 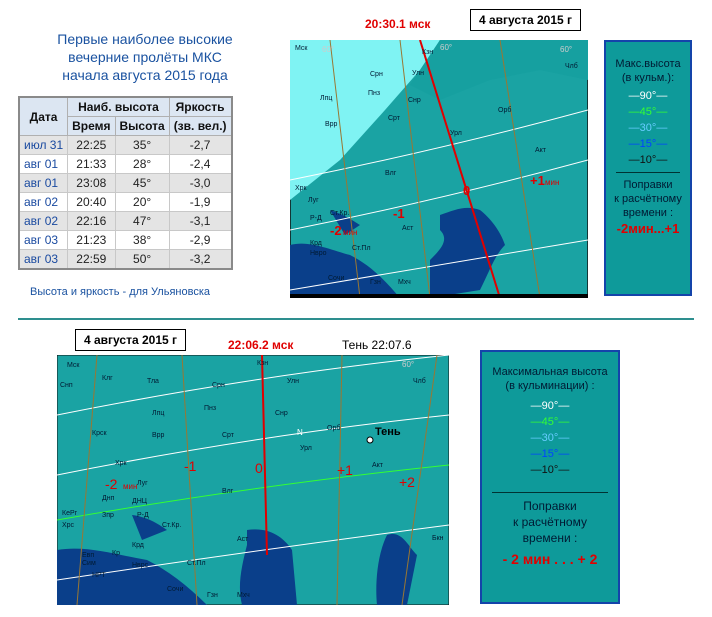 I want to click on city-zpr: Зпр, so click(x=108, y=515).